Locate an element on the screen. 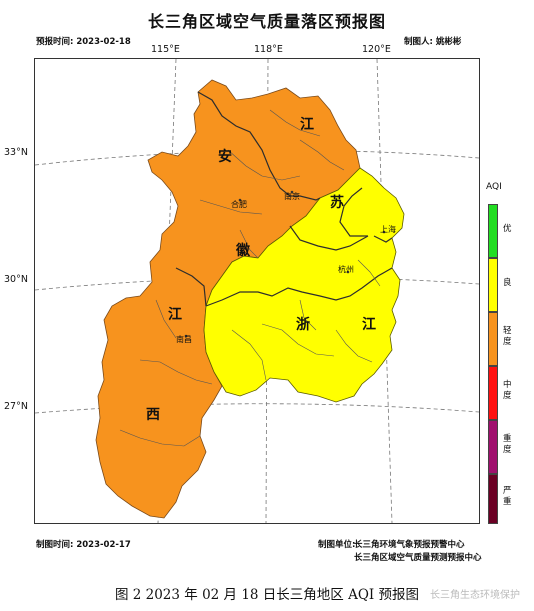  city-marker-hangzhou is located at coordinates (348, 272).